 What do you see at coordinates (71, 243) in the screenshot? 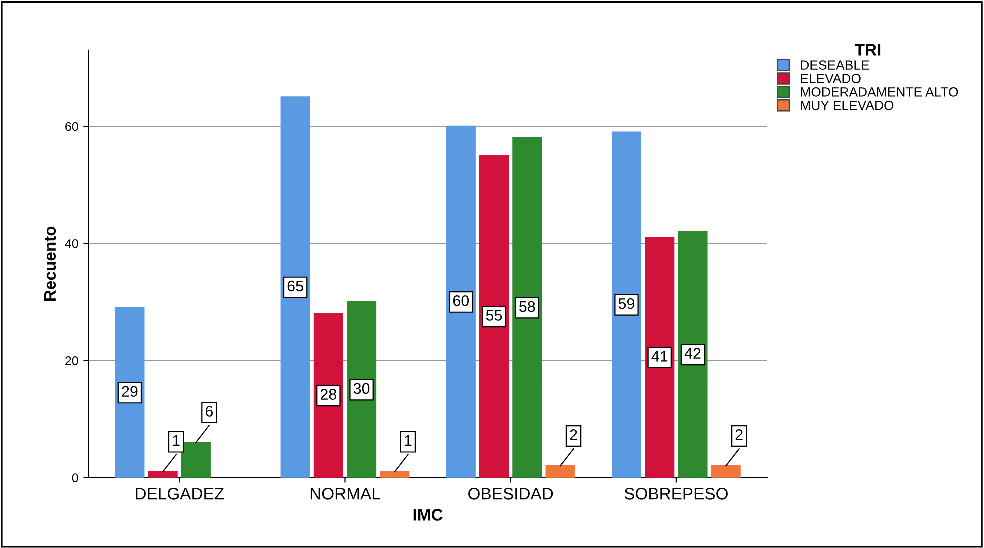
I see `y-tick-label: 40` at bounding box center [71, 243].